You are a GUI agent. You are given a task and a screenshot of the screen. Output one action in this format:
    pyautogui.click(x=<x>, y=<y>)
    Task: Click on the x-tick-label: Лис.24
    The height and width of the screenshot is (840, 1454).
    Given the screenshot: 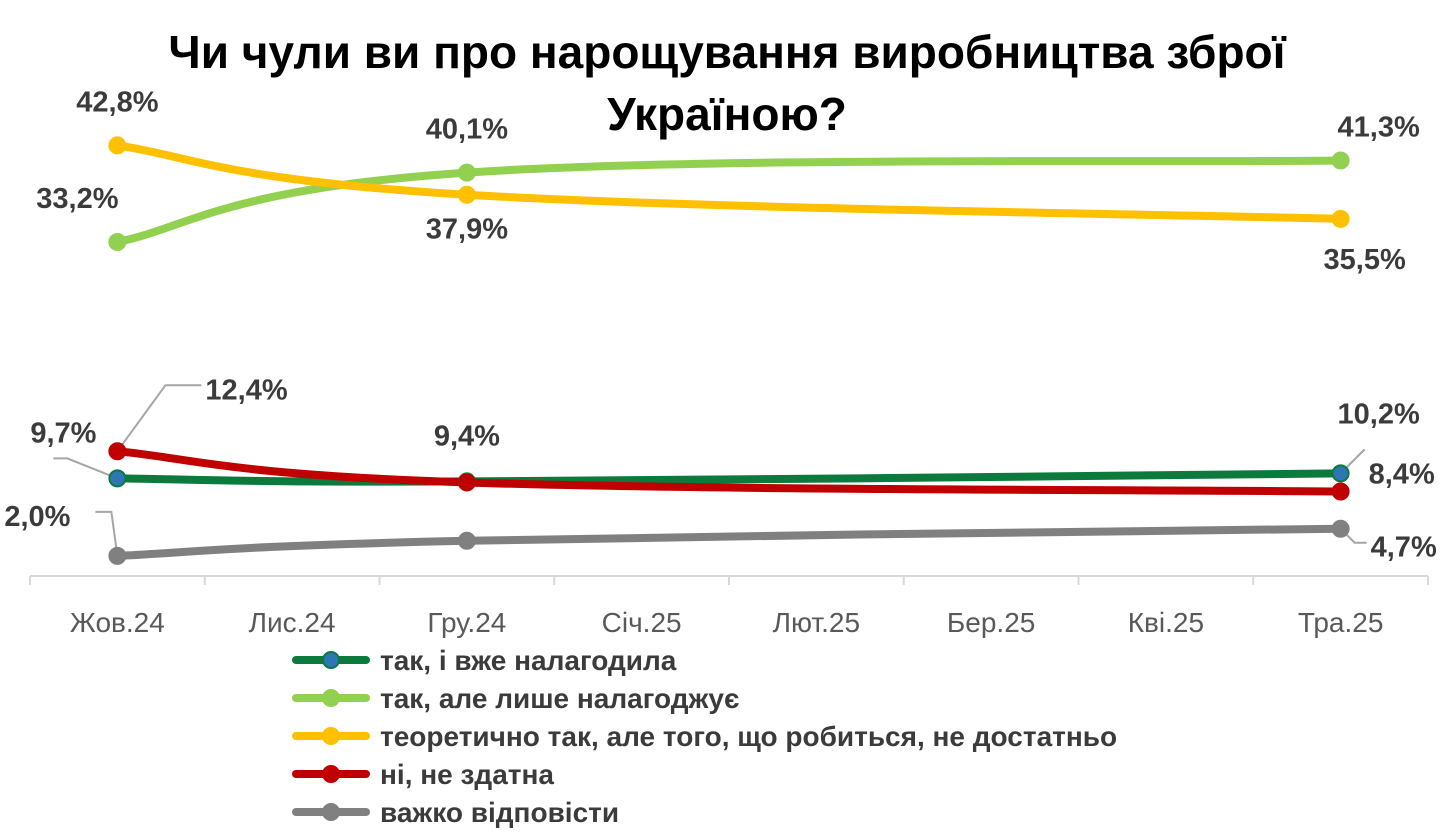 What is the action you would take?
    pyautogui.click(x=292, y=622)
    